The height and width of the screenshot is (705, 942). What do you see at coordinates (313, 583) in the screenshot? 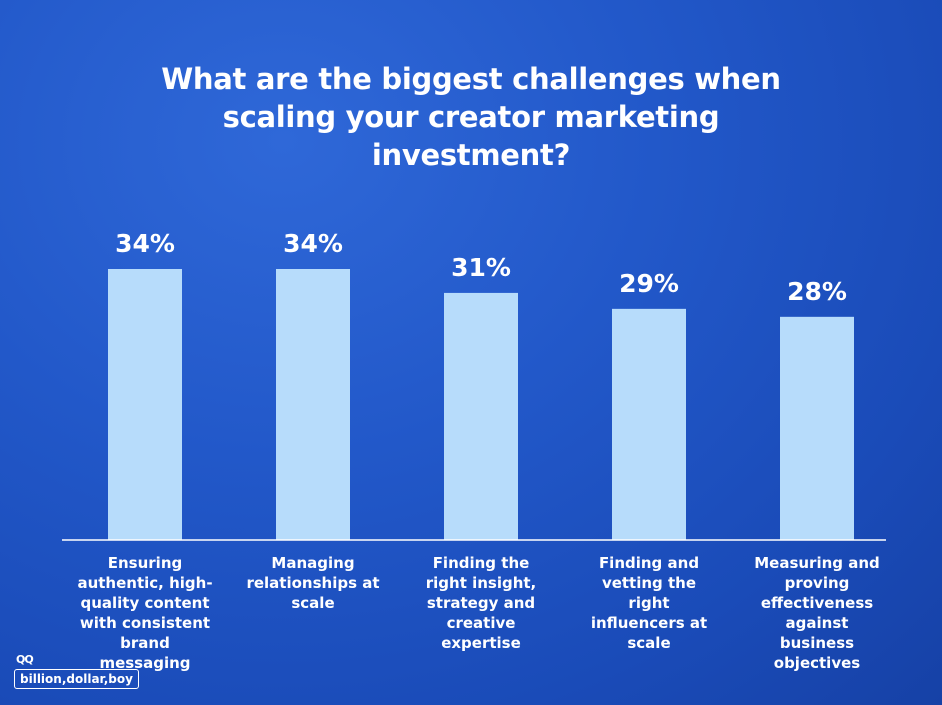
I see `x-tick-label: Managing relationships at scale` at bounding box center [313, 583].